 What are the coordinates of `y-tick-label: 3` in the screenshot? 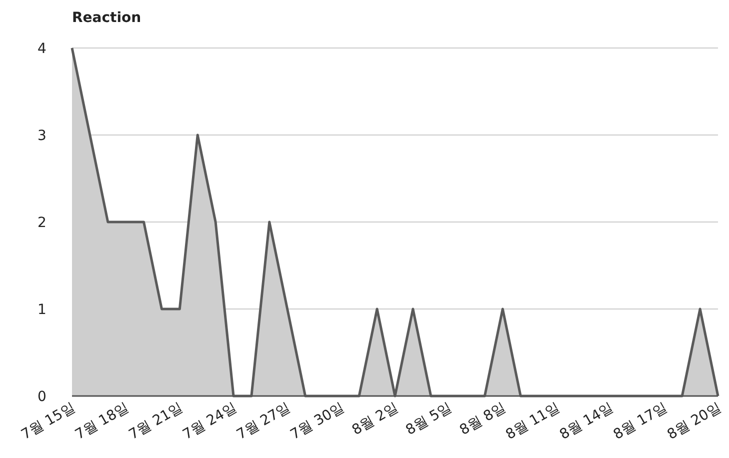 It's located at (42, 136).